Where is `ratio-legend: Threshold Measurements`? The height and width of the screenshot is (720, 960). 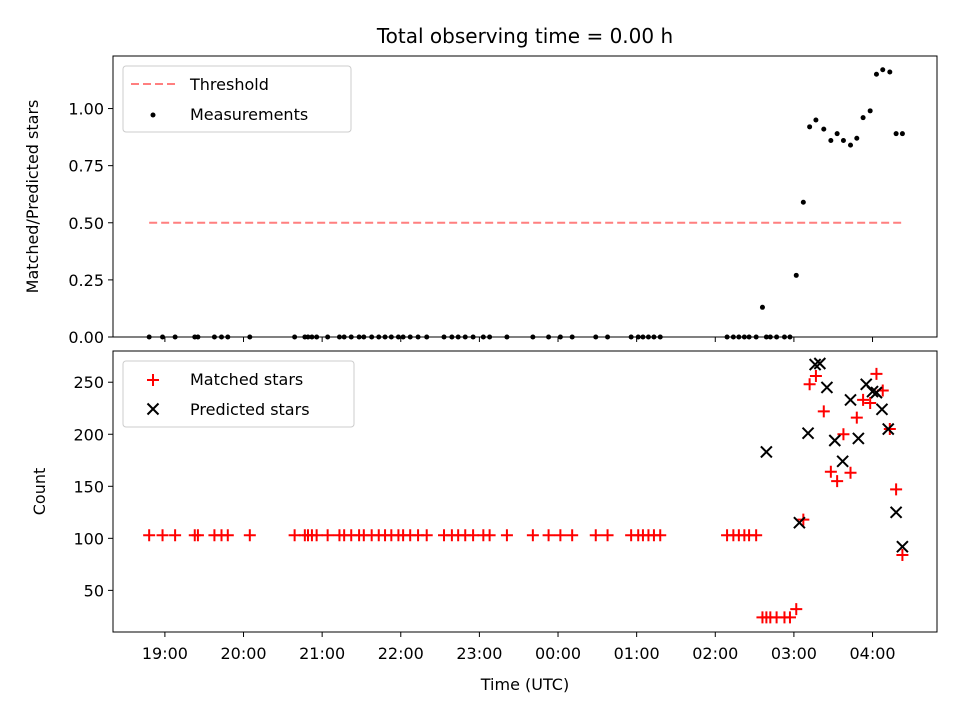
ratio-legend: Threshold Measurements is located at coordinates (237, 99).